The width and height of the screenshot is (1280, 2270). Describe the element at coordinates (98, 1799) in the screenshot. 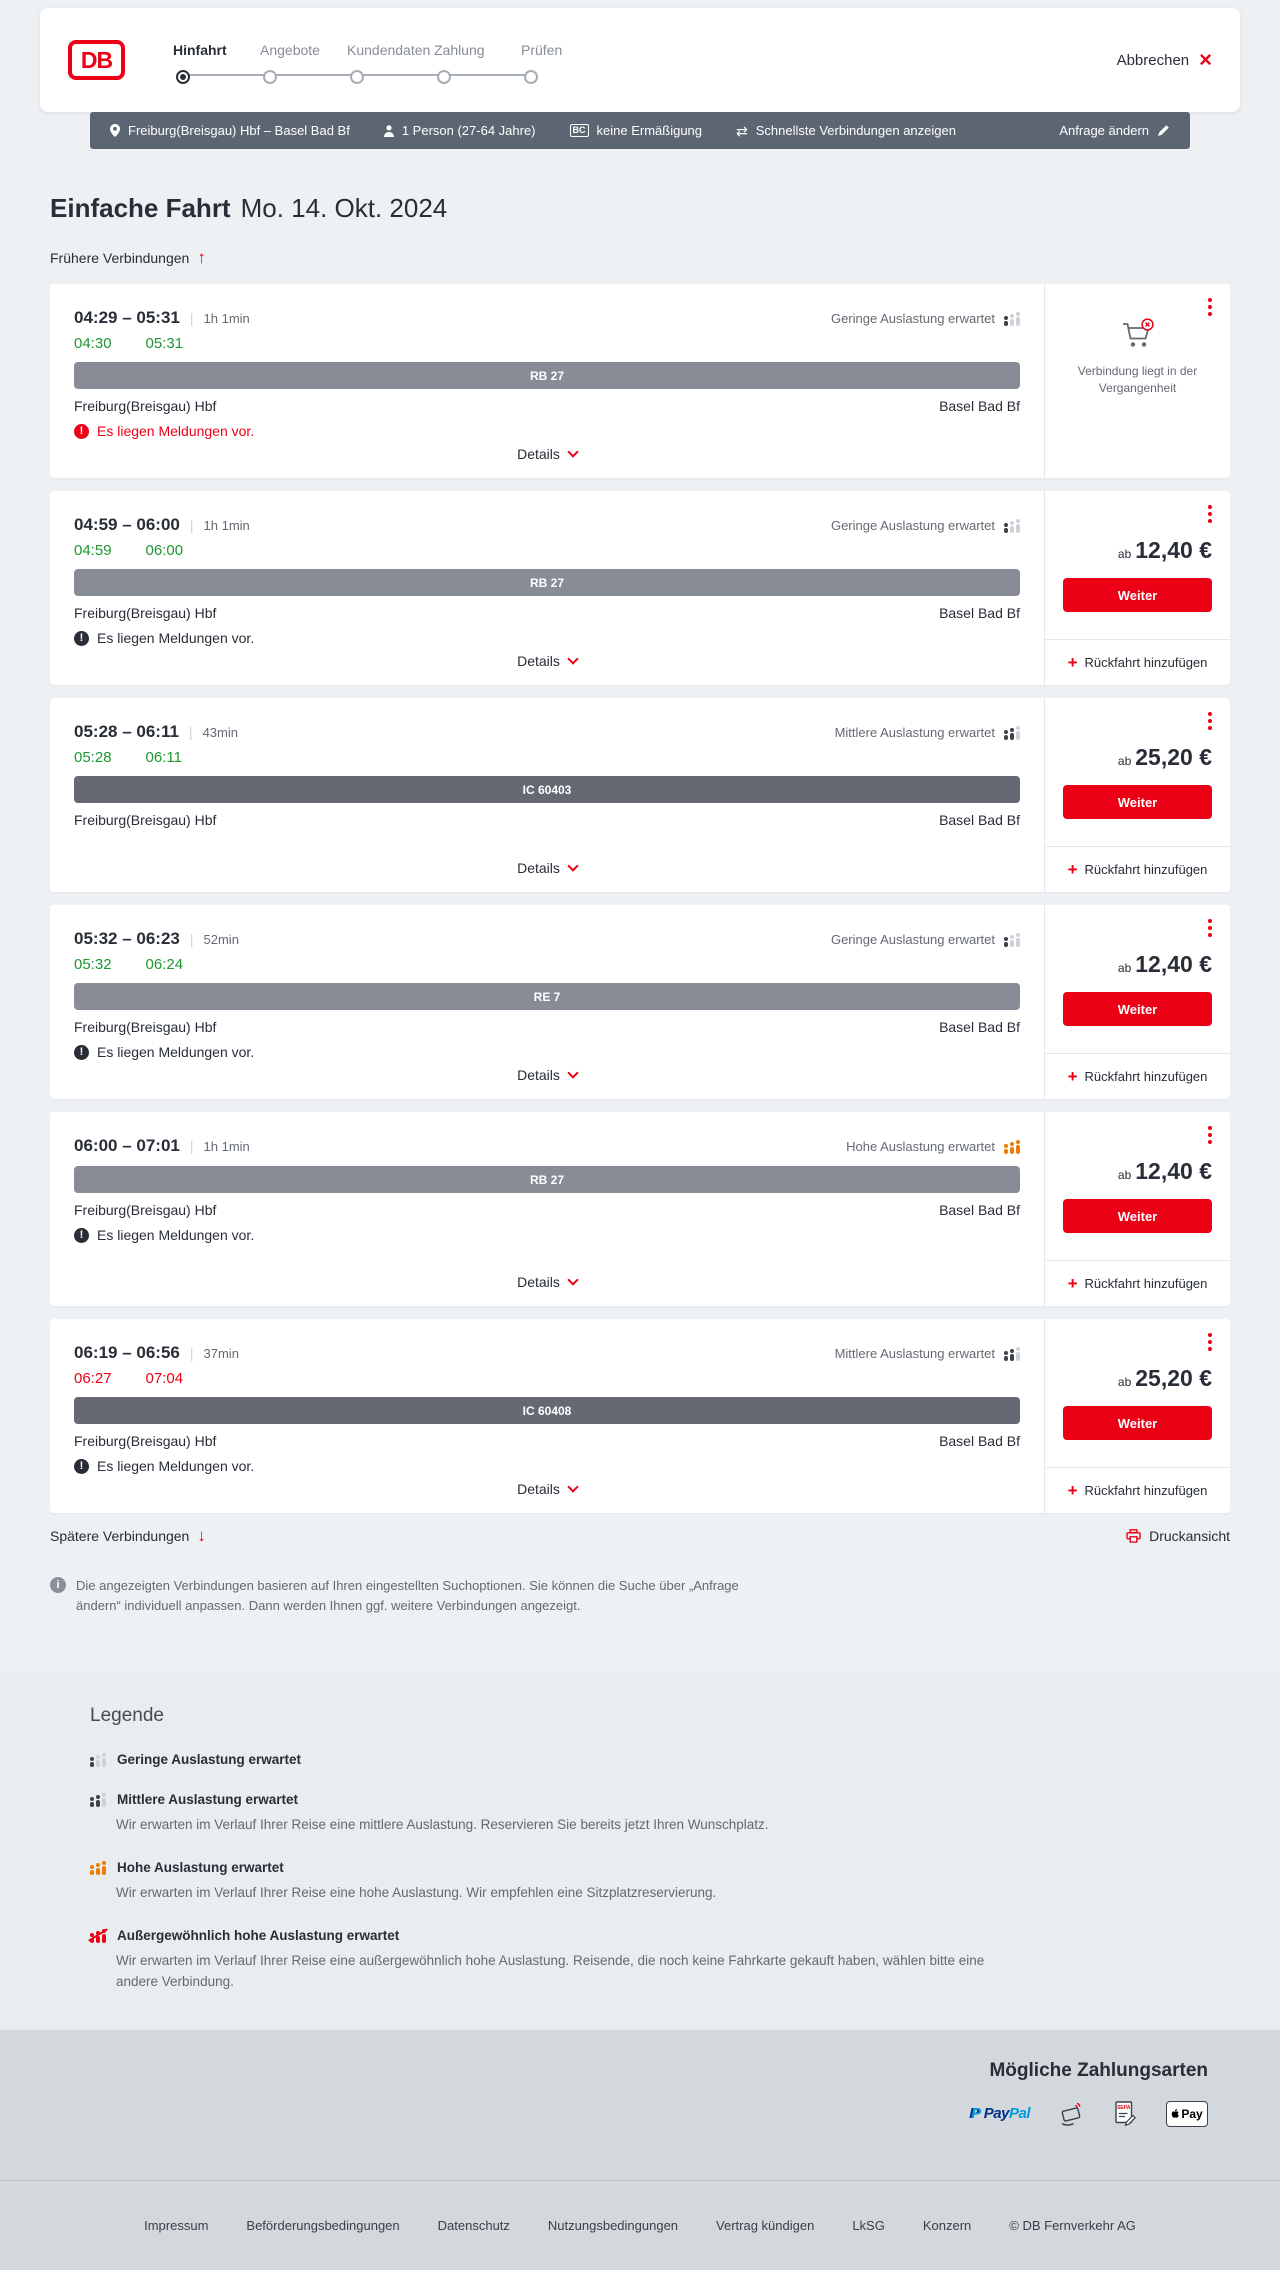

I see `occupancy-medium-icon` at that location.